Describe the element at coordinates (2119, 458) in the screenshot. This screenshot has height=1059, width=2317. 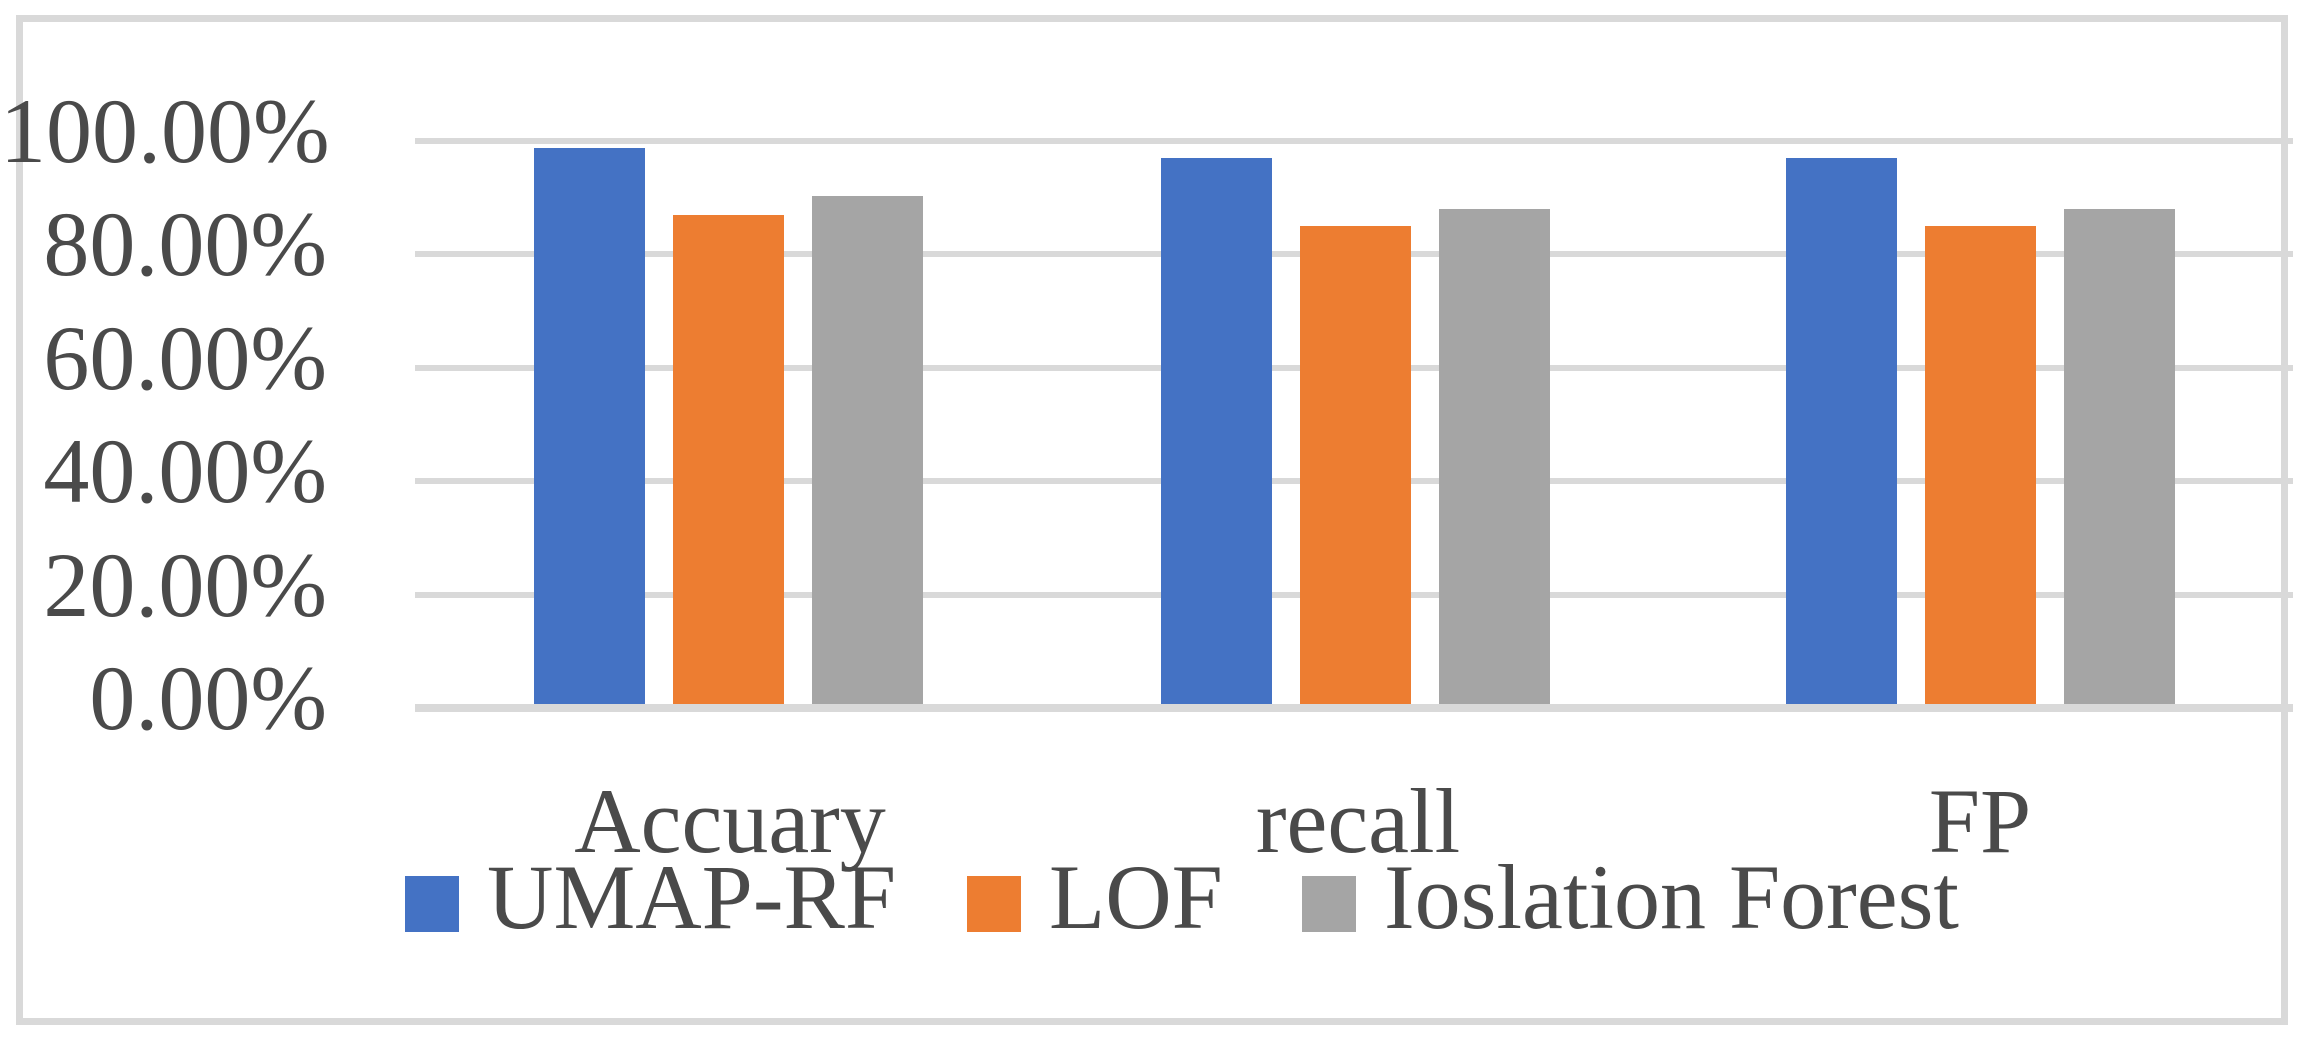
I see `bar-ioslation-forest-fp` at that location.